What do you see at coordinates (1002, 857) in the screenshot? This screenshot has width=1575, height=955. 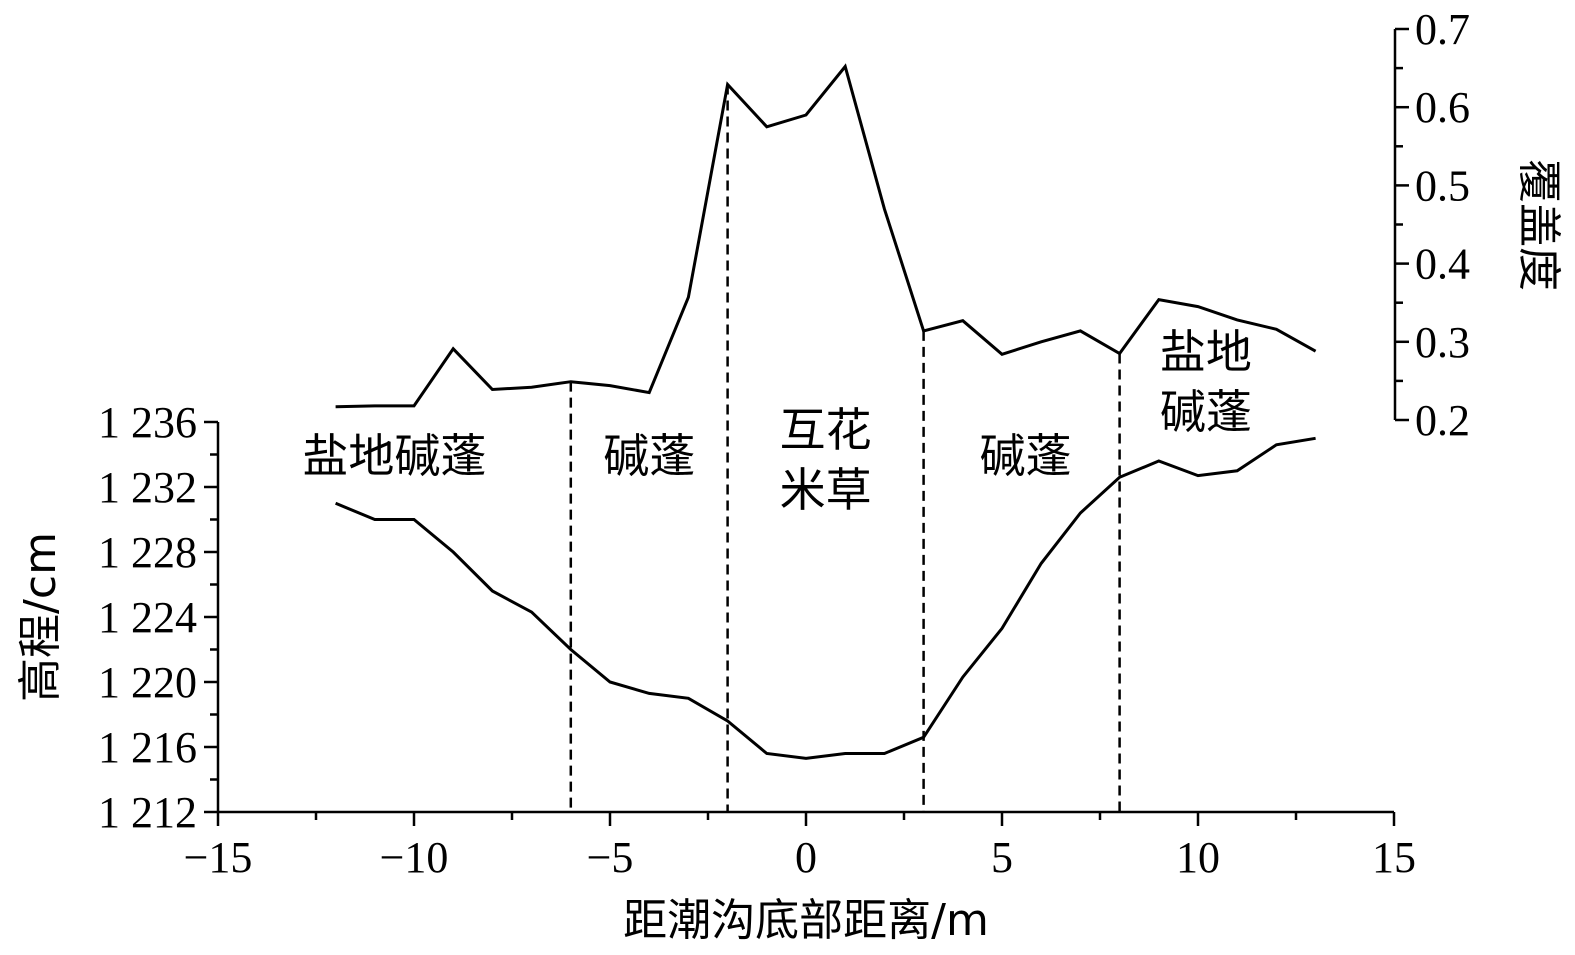 I see `x-tick-label: 5` at bounding box center [1002, 857].